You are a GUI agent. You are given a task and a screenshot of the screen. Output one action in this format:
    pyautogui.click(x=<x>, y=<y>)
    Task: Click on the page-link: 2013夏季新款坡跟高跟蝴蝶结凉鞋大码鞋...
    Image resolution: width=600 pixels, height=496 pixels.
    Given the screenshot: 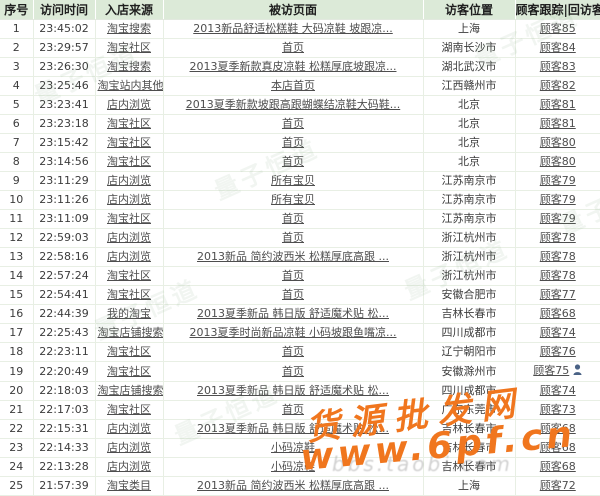 What is the action you would take?
    pyautogui.click(x=293, y=104)
    